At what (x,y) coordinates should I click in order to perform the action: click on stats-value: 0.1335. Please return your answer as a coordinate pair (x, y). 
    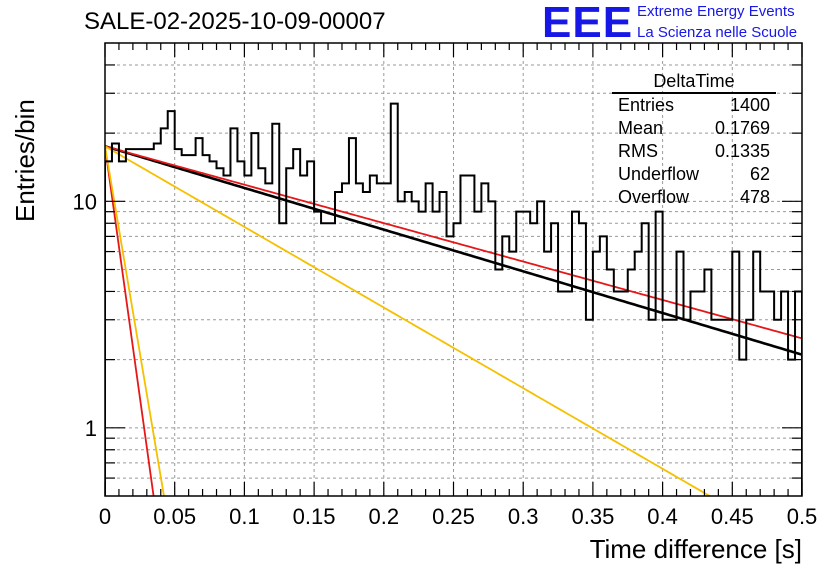
    Looking at the image, I should click on (742, 151).